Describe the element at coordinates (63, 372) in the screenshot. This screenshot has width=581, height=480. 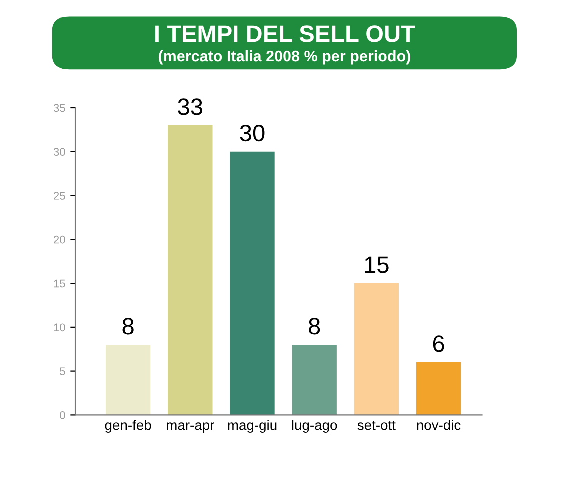
I see `y-tick-label: 5` at that location.